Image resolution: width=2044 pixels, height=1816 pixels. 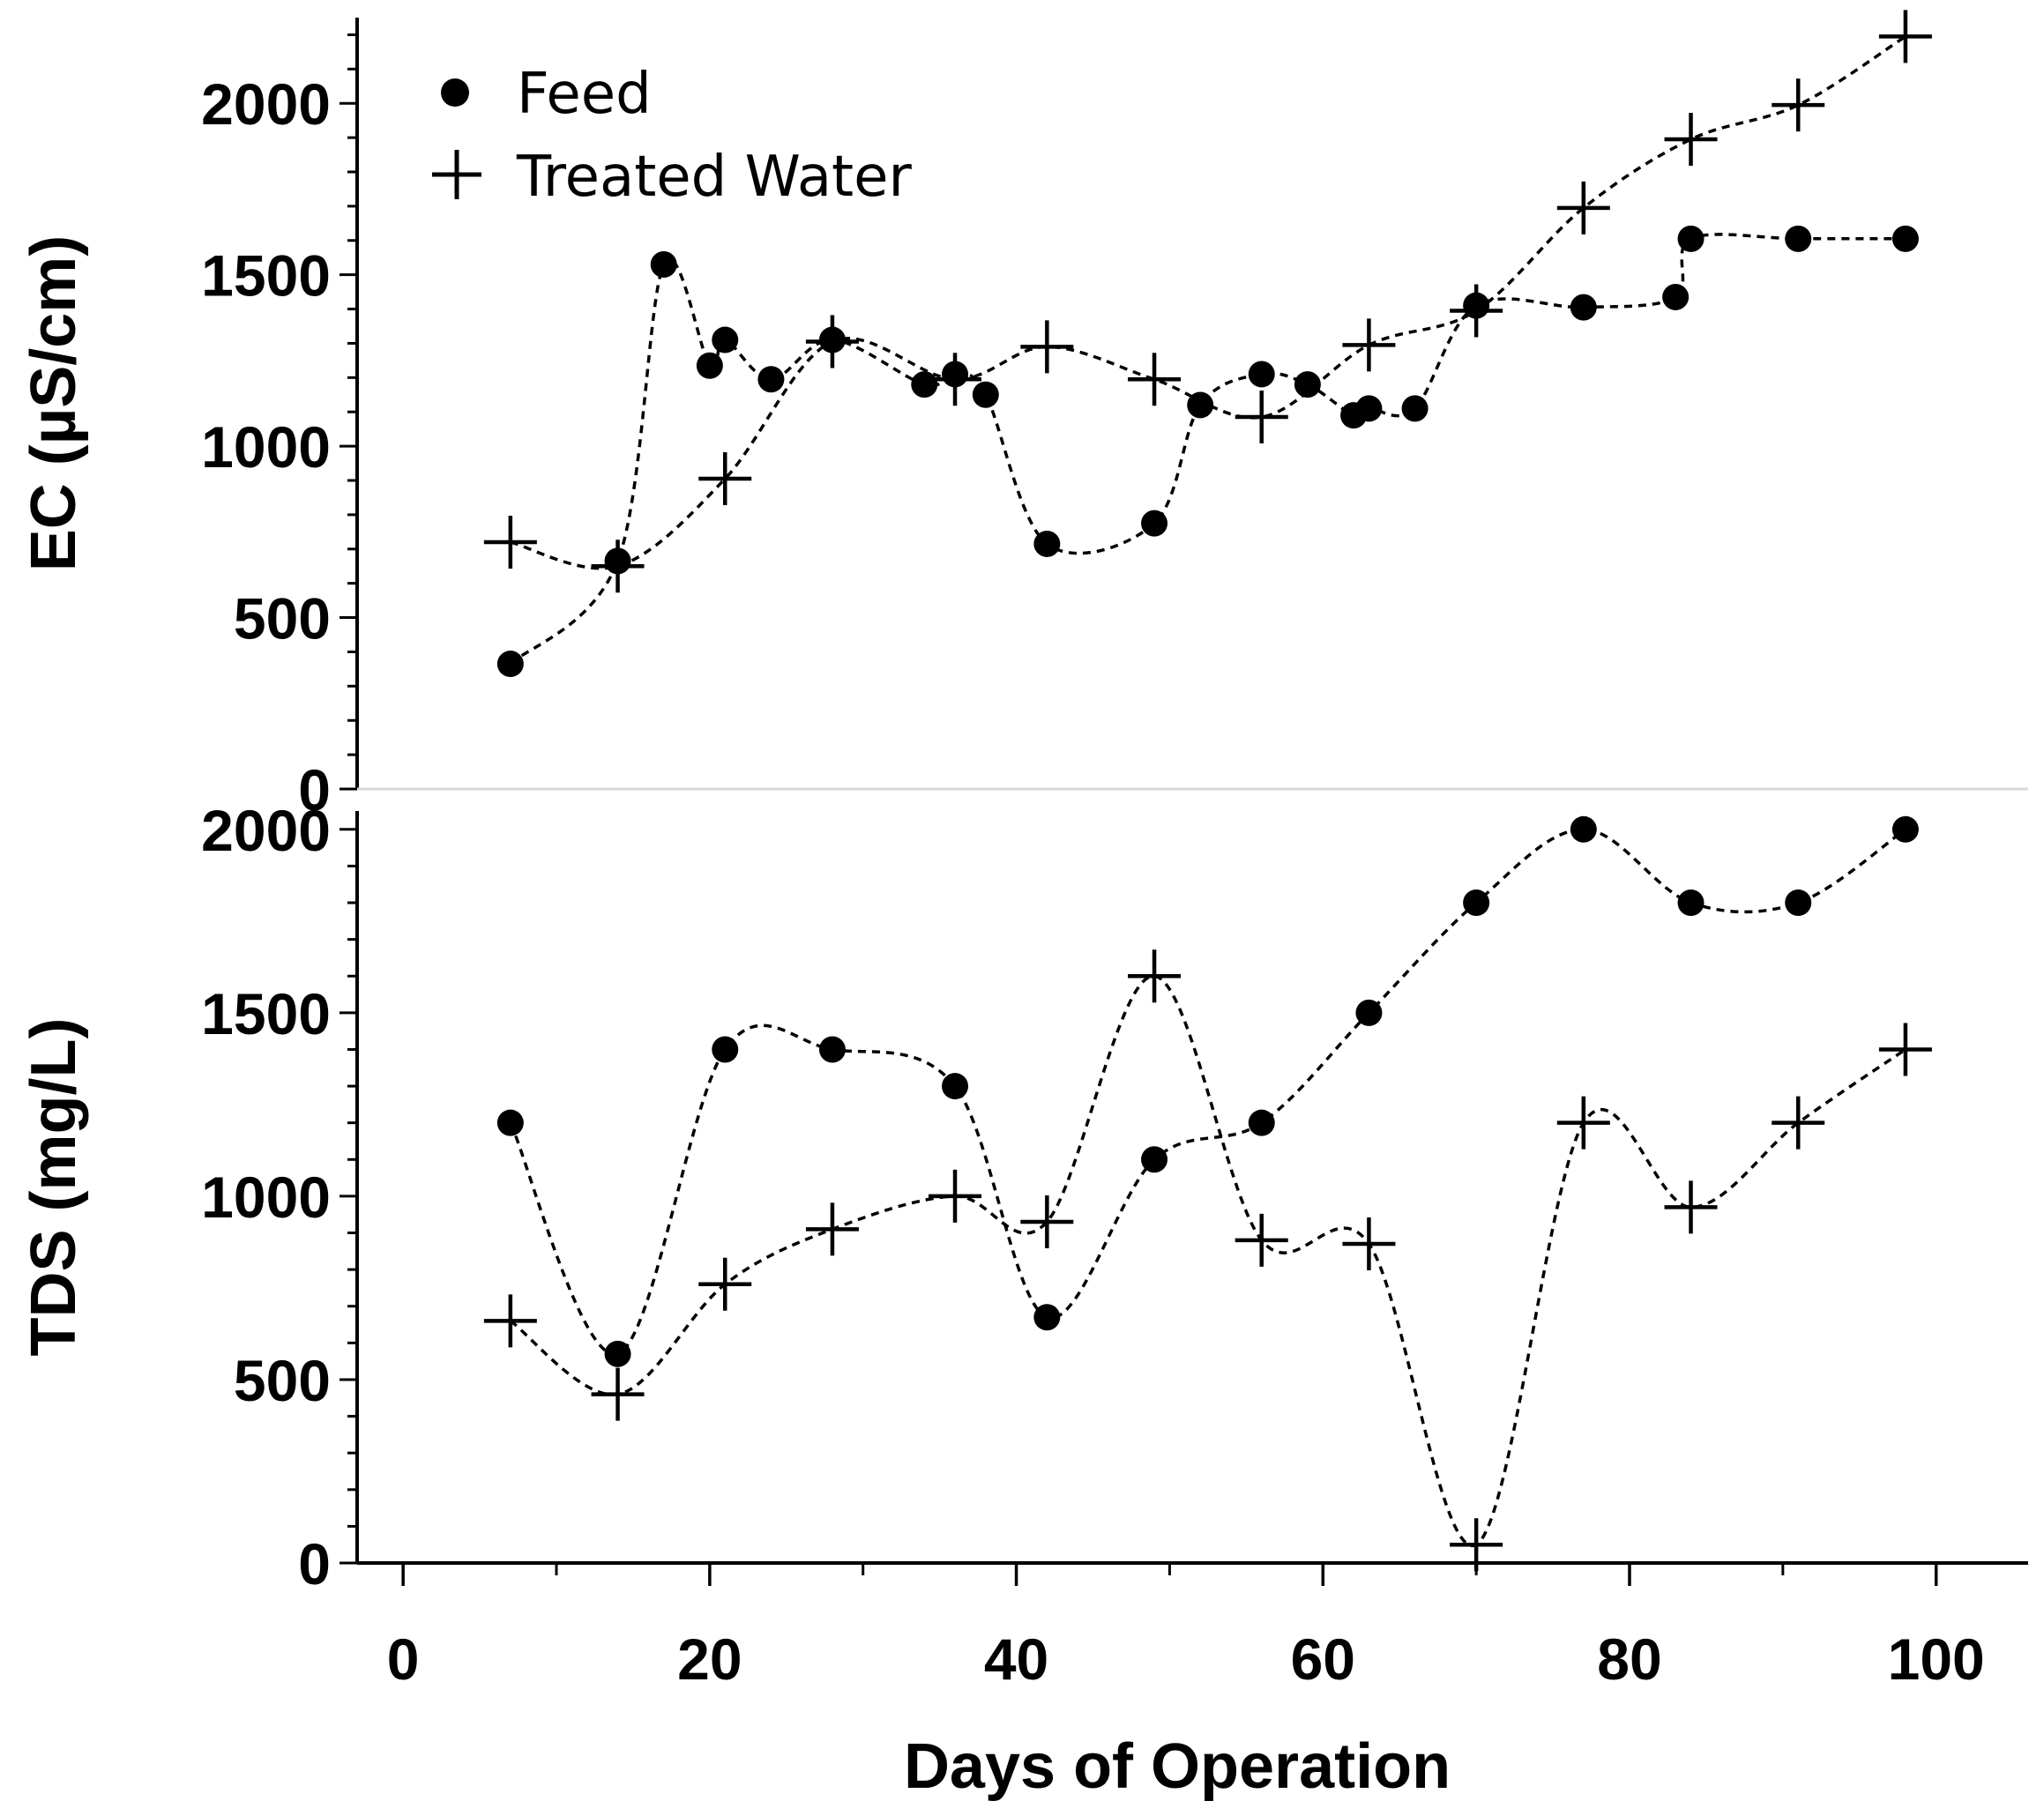 What do you see at coordinates (282, 618) in the screenshot?
I see `ec-y-tick-label: 500` at bounding box center [282, 618].